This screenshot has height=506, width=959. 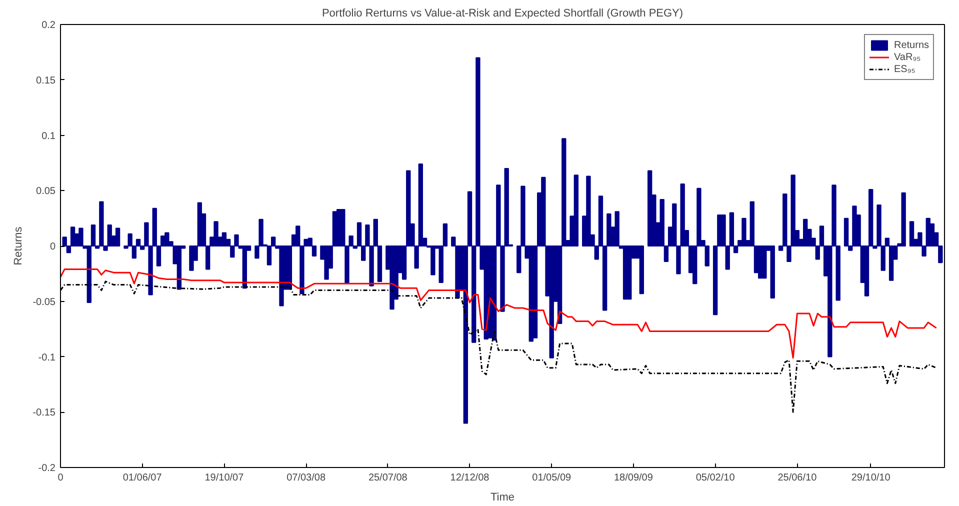 What do you see at coordinates (388, 478) in the screenshot?
I see `x-tick-label: 25/07/08` at bounding box center [388, 478].